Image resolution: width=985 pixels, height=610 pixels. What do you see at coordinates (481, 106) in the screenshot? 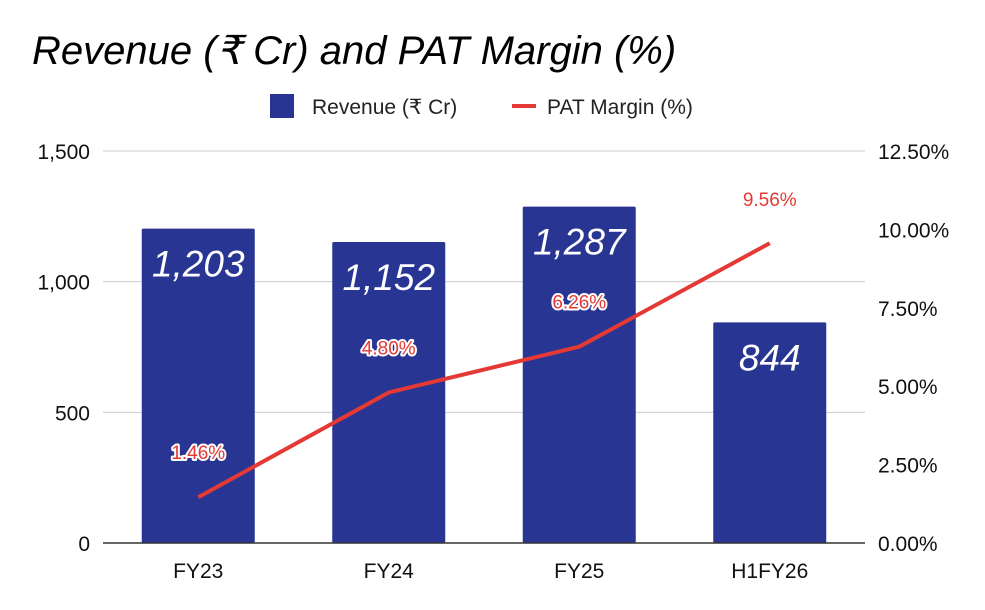
I see `legend: Revenue (₹ Cr) PAT Margin (%)` at bounding box center [481, 106].